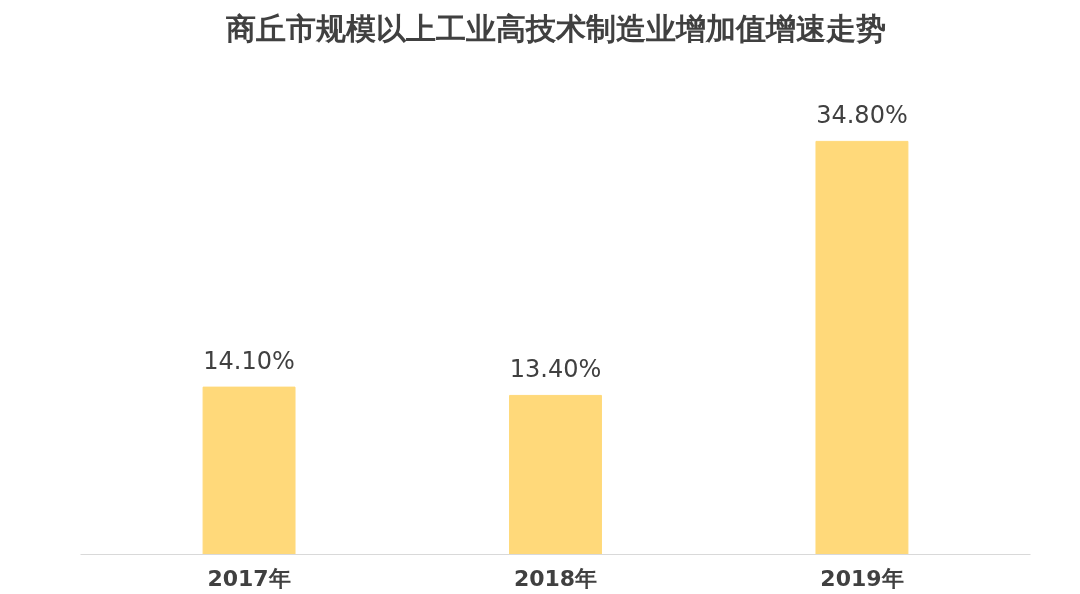 The height and width of the screenshot is (594, 1080). What do you see at coordinates (862, 115) in the screenshot?
I see `data-label: 34.80%` at bounding box center [862, 115].